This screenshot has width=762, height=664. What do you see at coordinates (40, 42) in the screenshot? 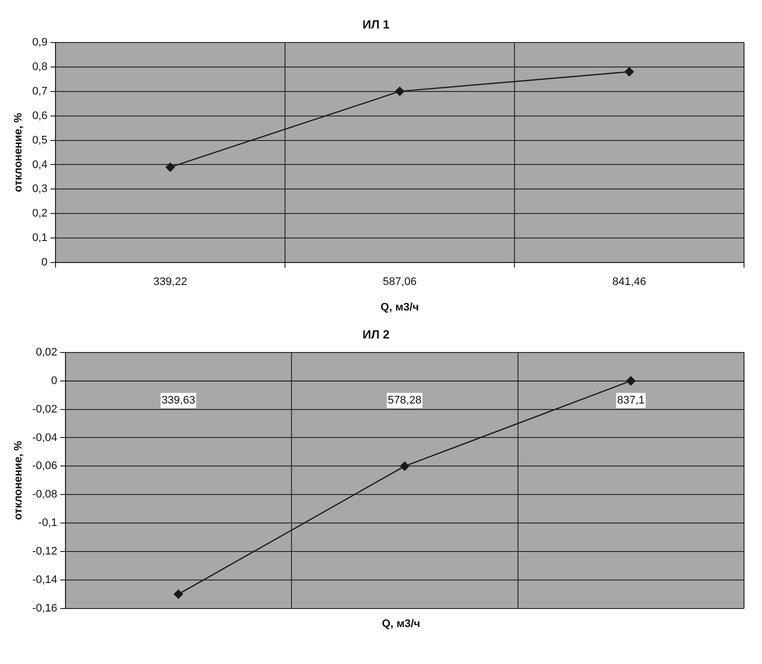
I see `y-tick-label: 0,9` at bounding box center [40, 42].